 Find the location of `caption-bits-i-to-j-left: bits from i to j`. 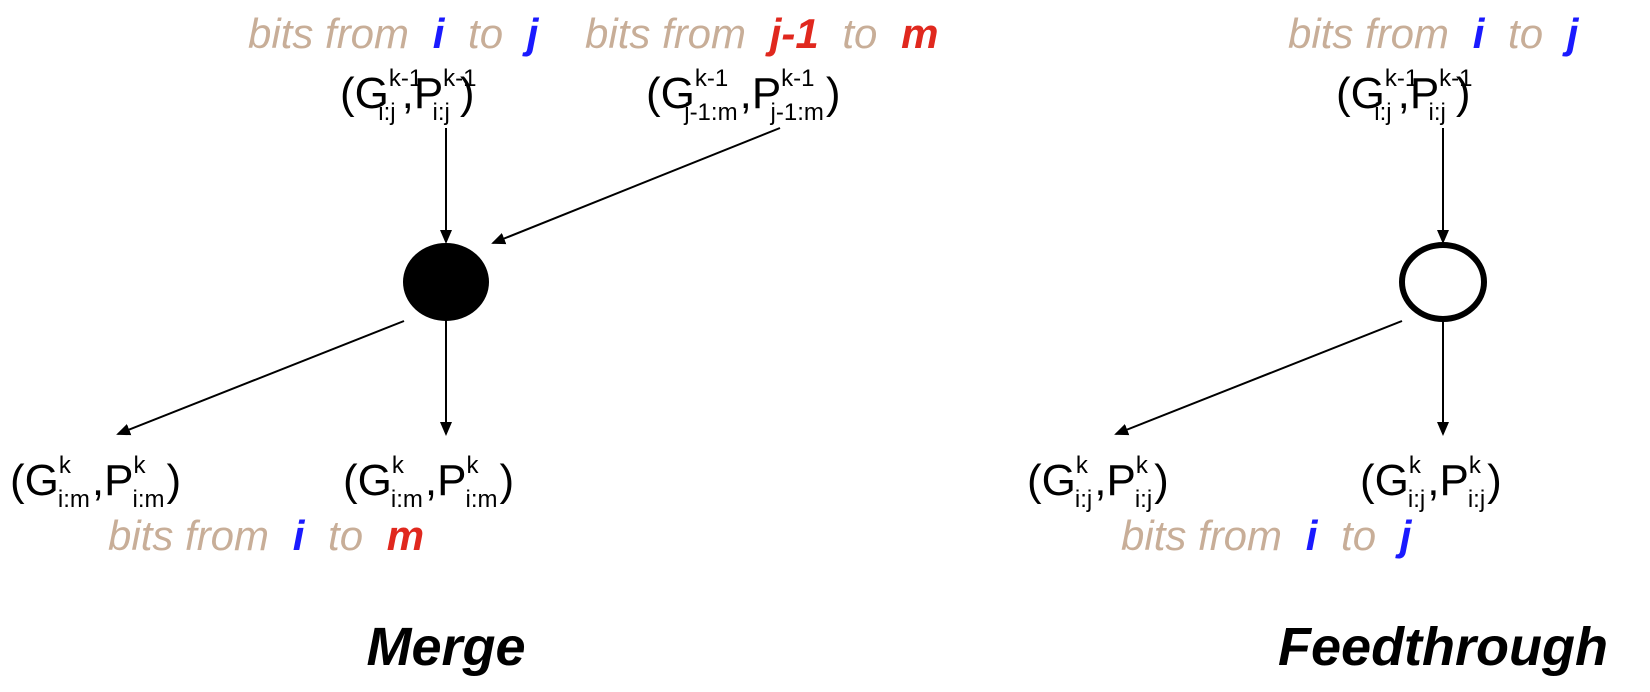

caption-bits-i-to-j-left: bits from i to j is located at coordinates (394, 33).